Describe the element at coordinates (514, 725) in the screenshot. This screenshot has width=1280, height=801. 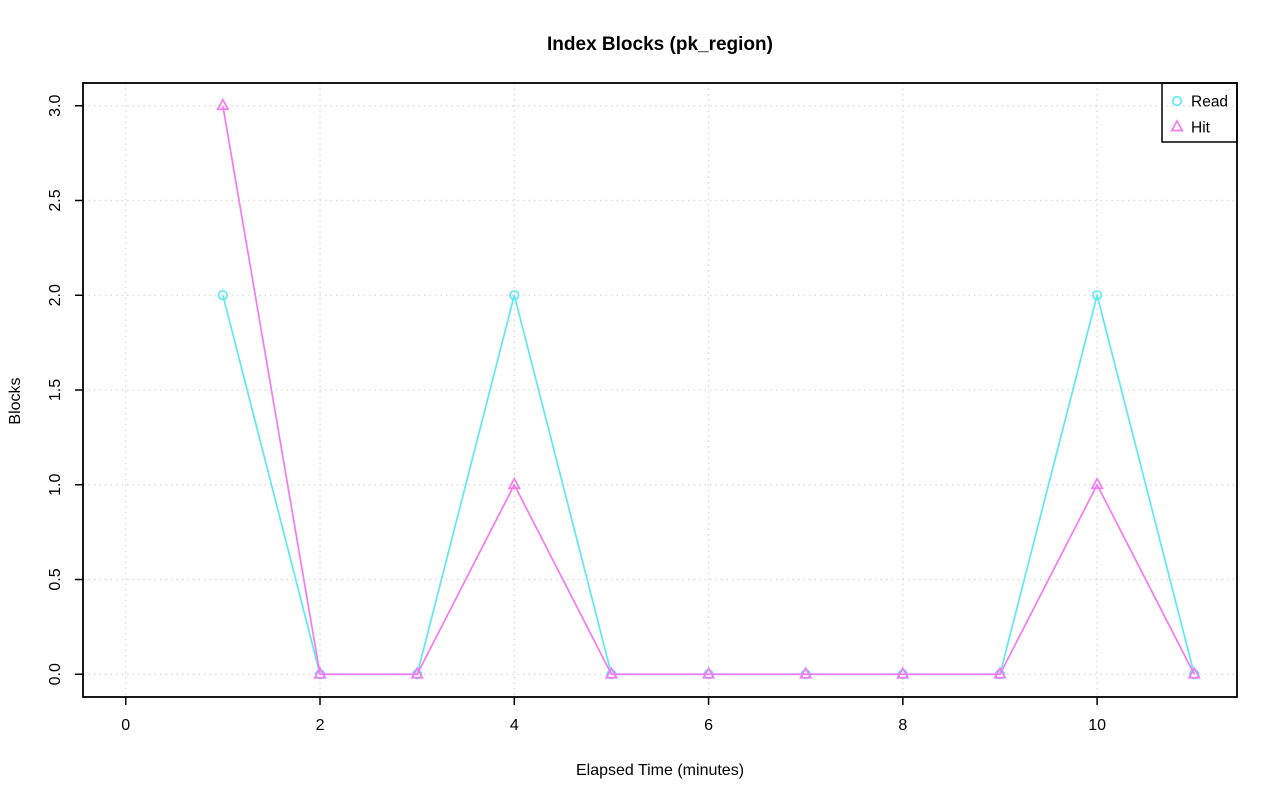
I see `x-tick-label: 4` at that location.